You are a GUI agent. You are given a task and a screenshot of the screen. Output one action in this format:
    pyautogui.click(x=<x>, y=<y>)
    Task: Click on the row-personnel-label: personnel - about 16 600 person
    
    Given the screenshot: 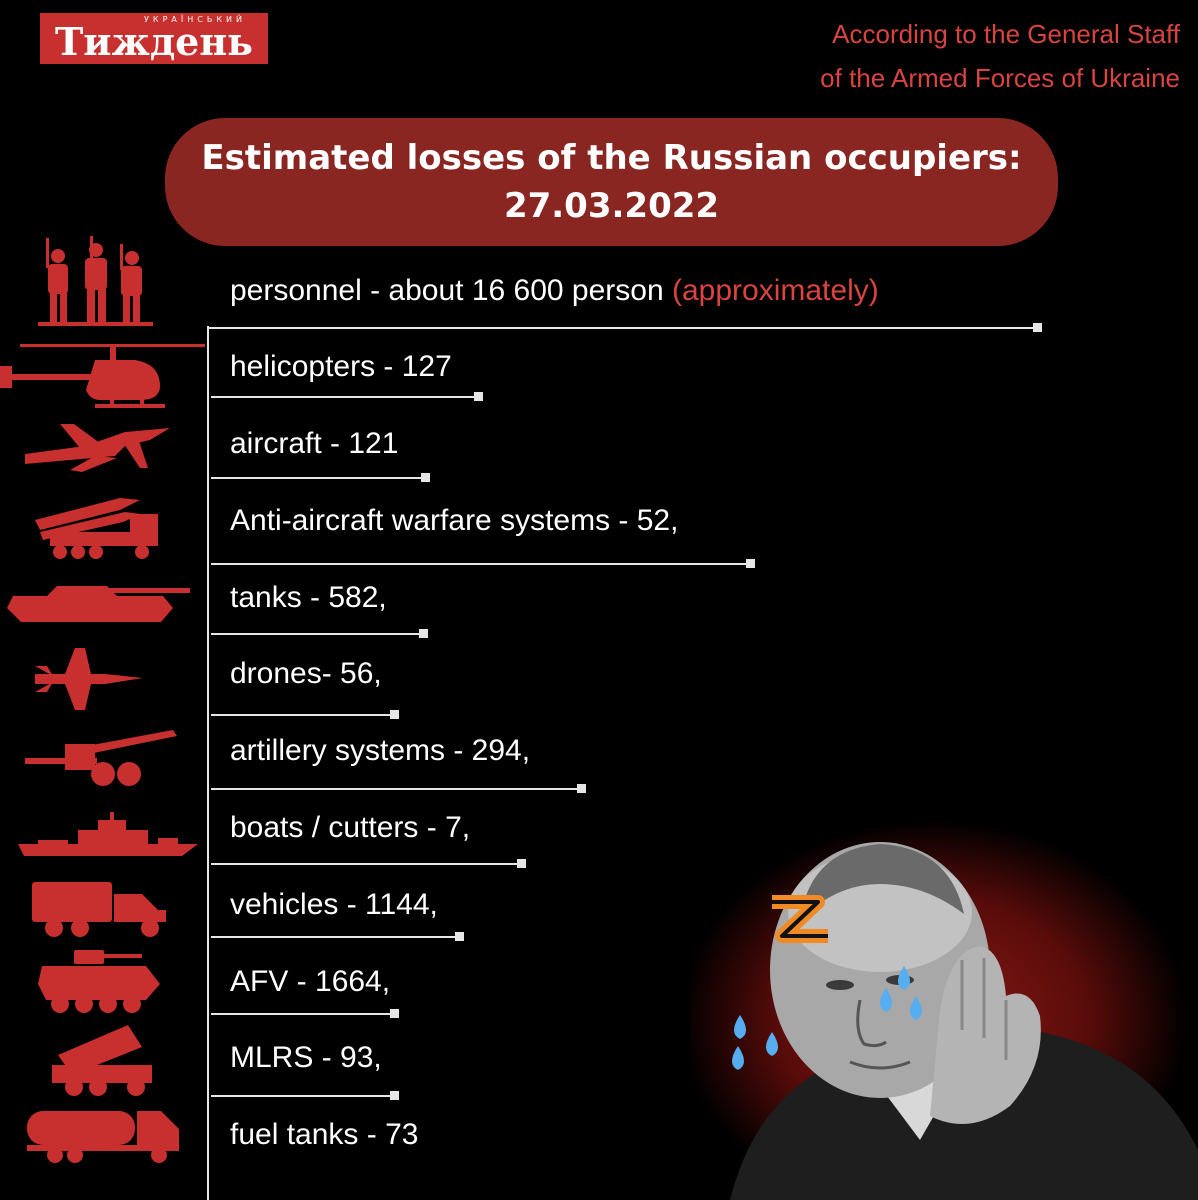 What is the action you would take?
    pyautogui.click(x=447, y=290)
    